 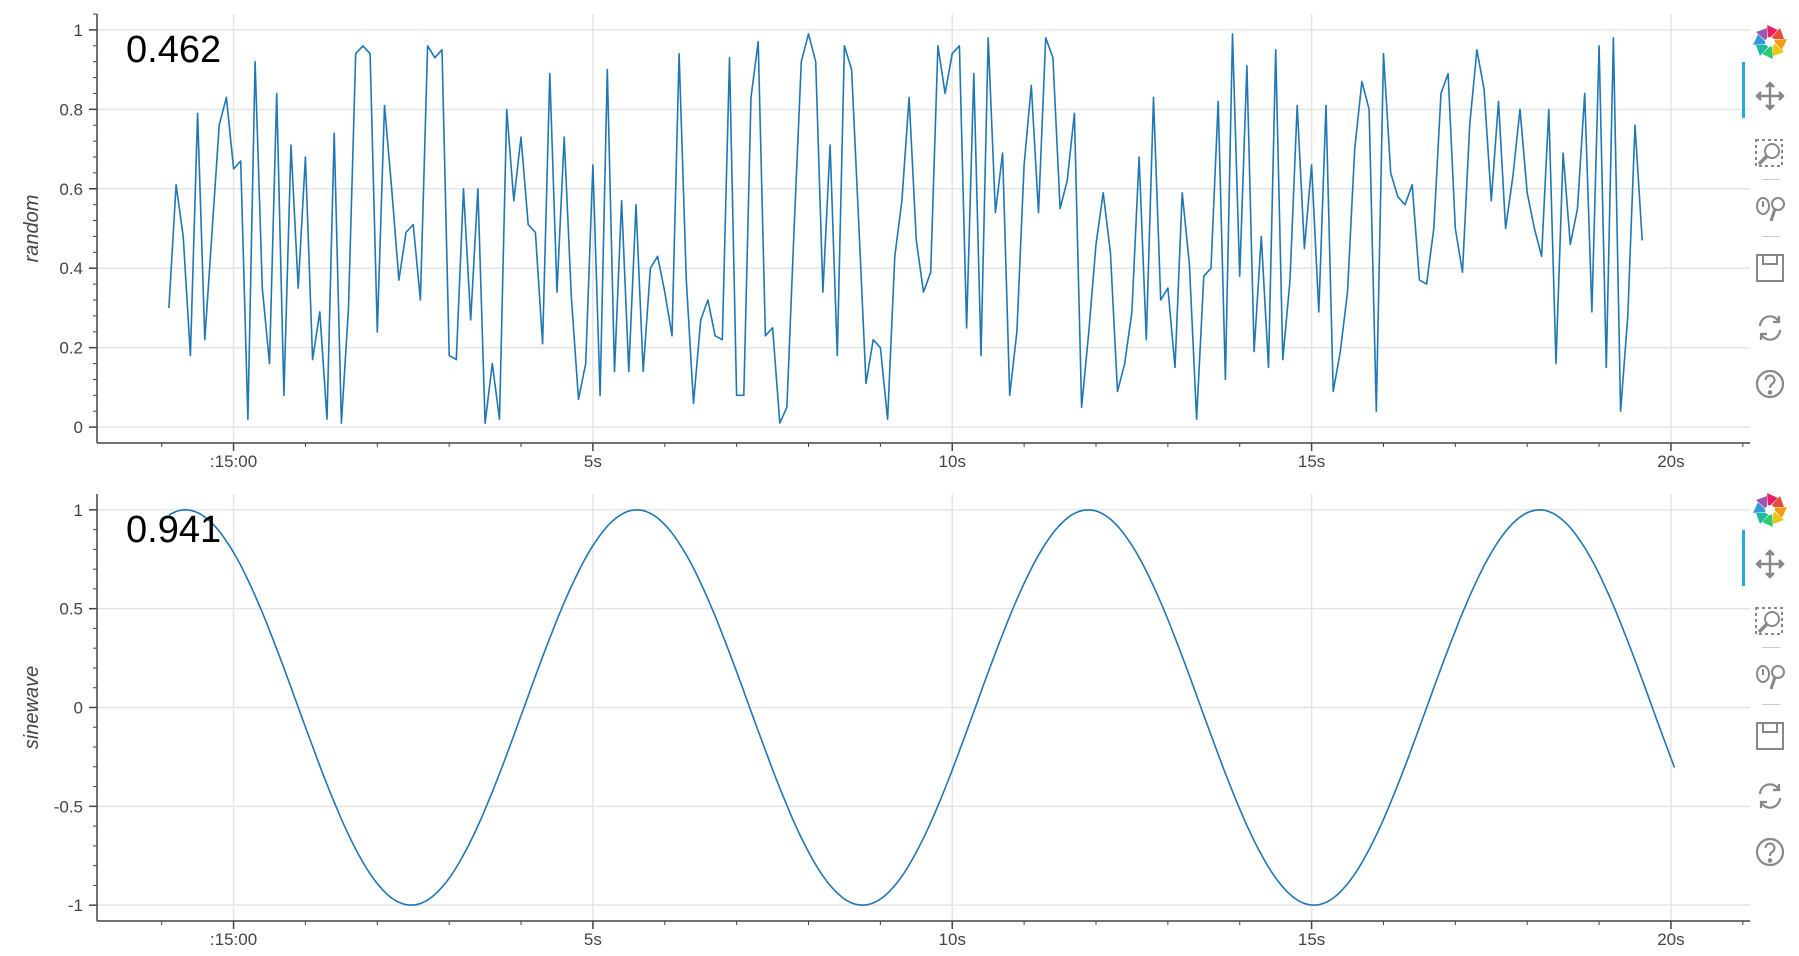 What do you see at coordinates (173, 530) in the screenshot?
I see `current-value-label: 0.941` at bounding box center [173, 530].